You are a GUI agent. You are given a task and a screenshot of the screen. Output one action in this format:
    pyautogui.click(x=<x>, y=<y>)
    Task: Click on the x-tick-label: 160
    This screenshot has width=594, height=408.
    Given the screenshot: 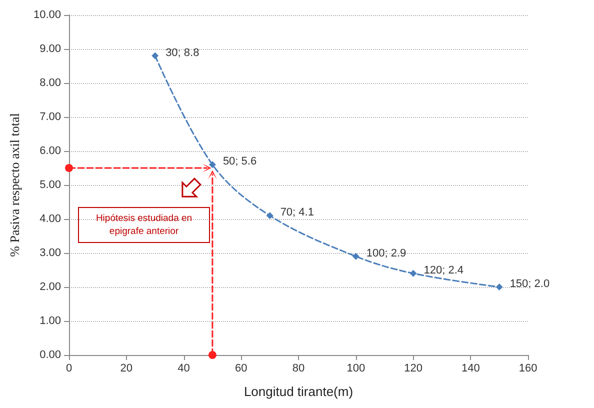 What is the action you would take?
    pyautogui.click(x=528, y=368)
    